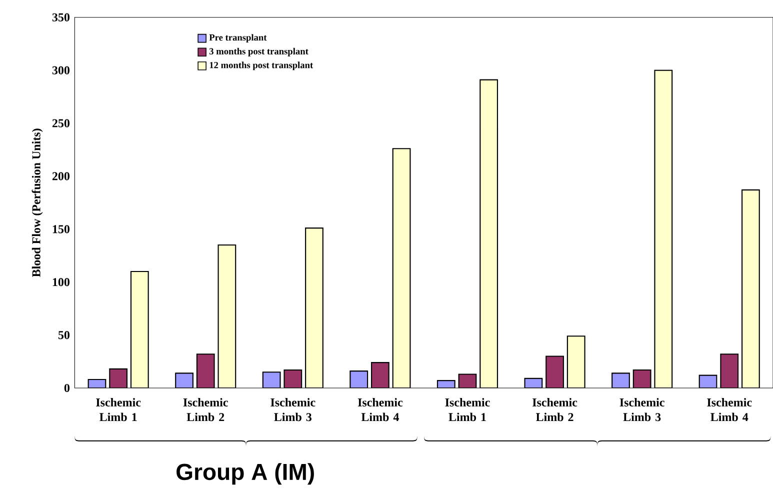 The height and width of the screenshot is (492, 773). Describe the element at coordinates (61, 282) in the screenshot. I see `y-tick-label: 100` at that location.